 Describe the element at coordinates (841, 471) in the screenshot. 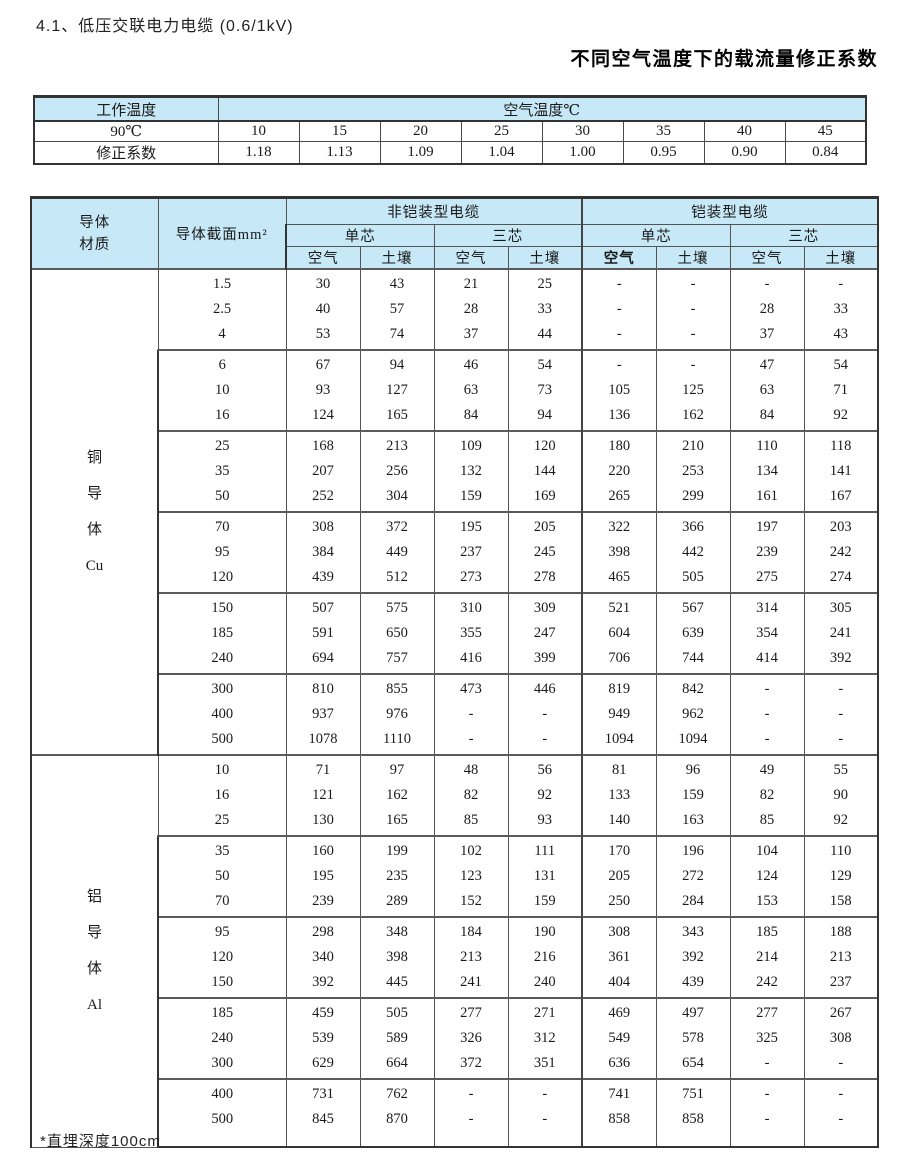

I see `ampacity-value-cell: 118 141 167` at that location.